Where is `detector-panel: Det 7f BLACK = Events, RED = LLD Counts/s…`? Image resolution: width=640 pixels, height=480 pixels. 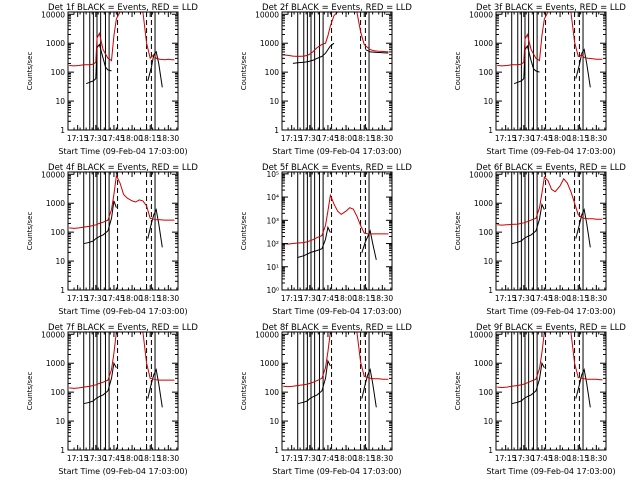 detector-panel: Det 7f BLACK = Events, RED = LLD Counts/s… is located at coordinates (112, 399).